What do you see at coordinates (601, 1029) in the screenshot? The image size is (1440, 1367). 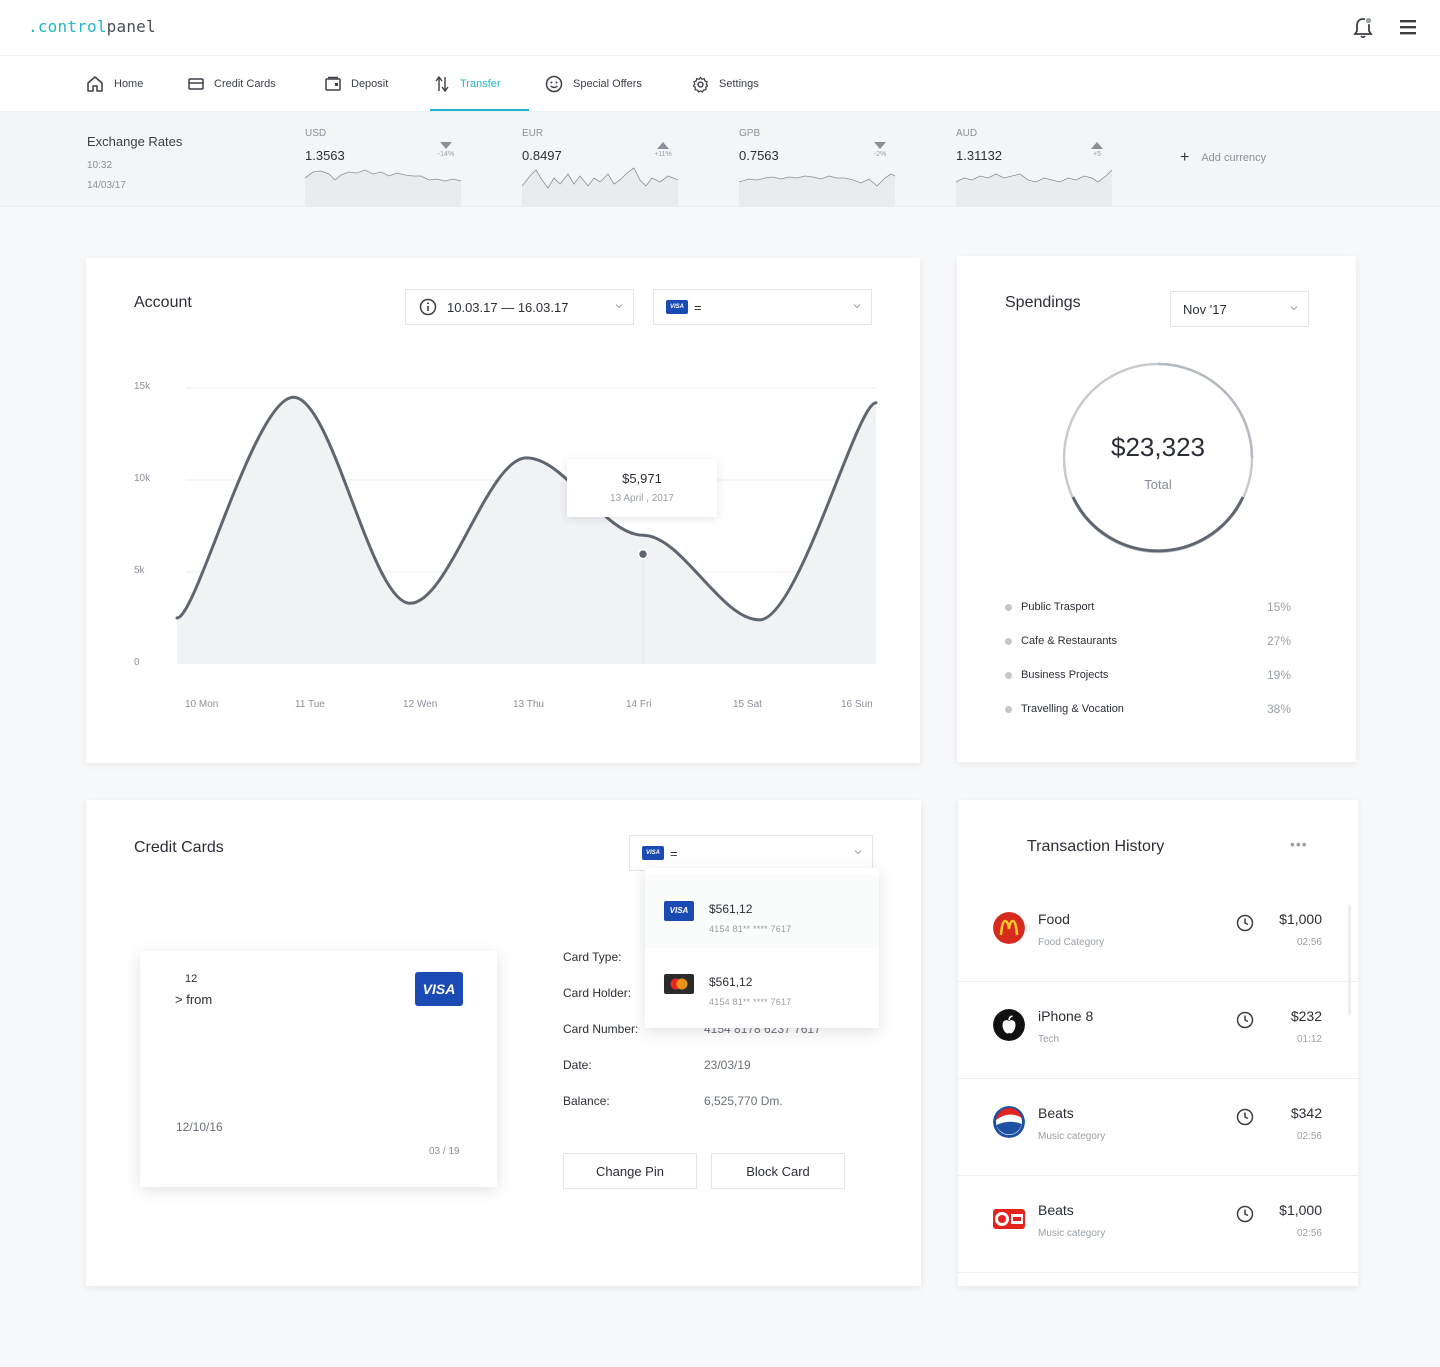 I see `card-number-label: Card Number:` at bounding box center [601, 1029].